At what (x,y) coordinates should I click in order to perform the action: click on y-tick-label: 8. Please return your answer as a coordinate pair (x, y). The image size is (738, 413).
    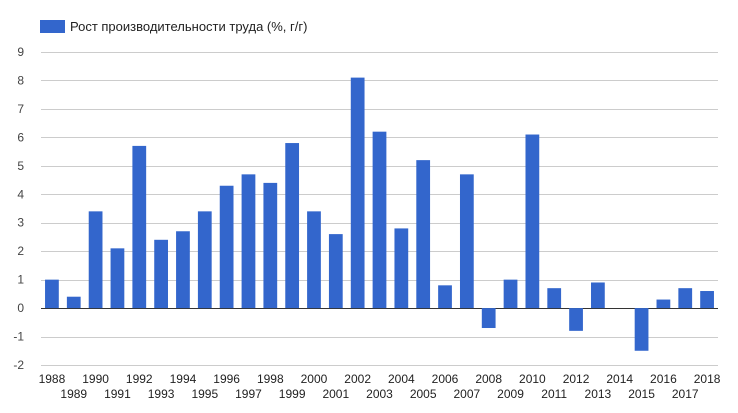
    Looking at the image, I should click on (20, 80).